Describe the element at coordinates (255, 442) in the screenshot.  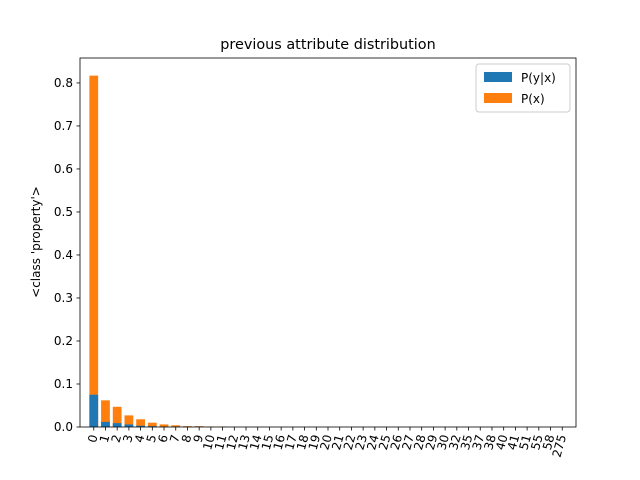
I see `x-tick-label-14: 14` at that location.